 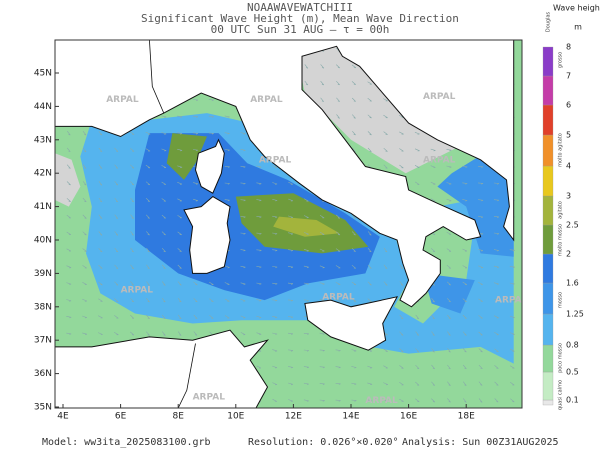 I want to click on land-africa, so click(x=162, y=368).